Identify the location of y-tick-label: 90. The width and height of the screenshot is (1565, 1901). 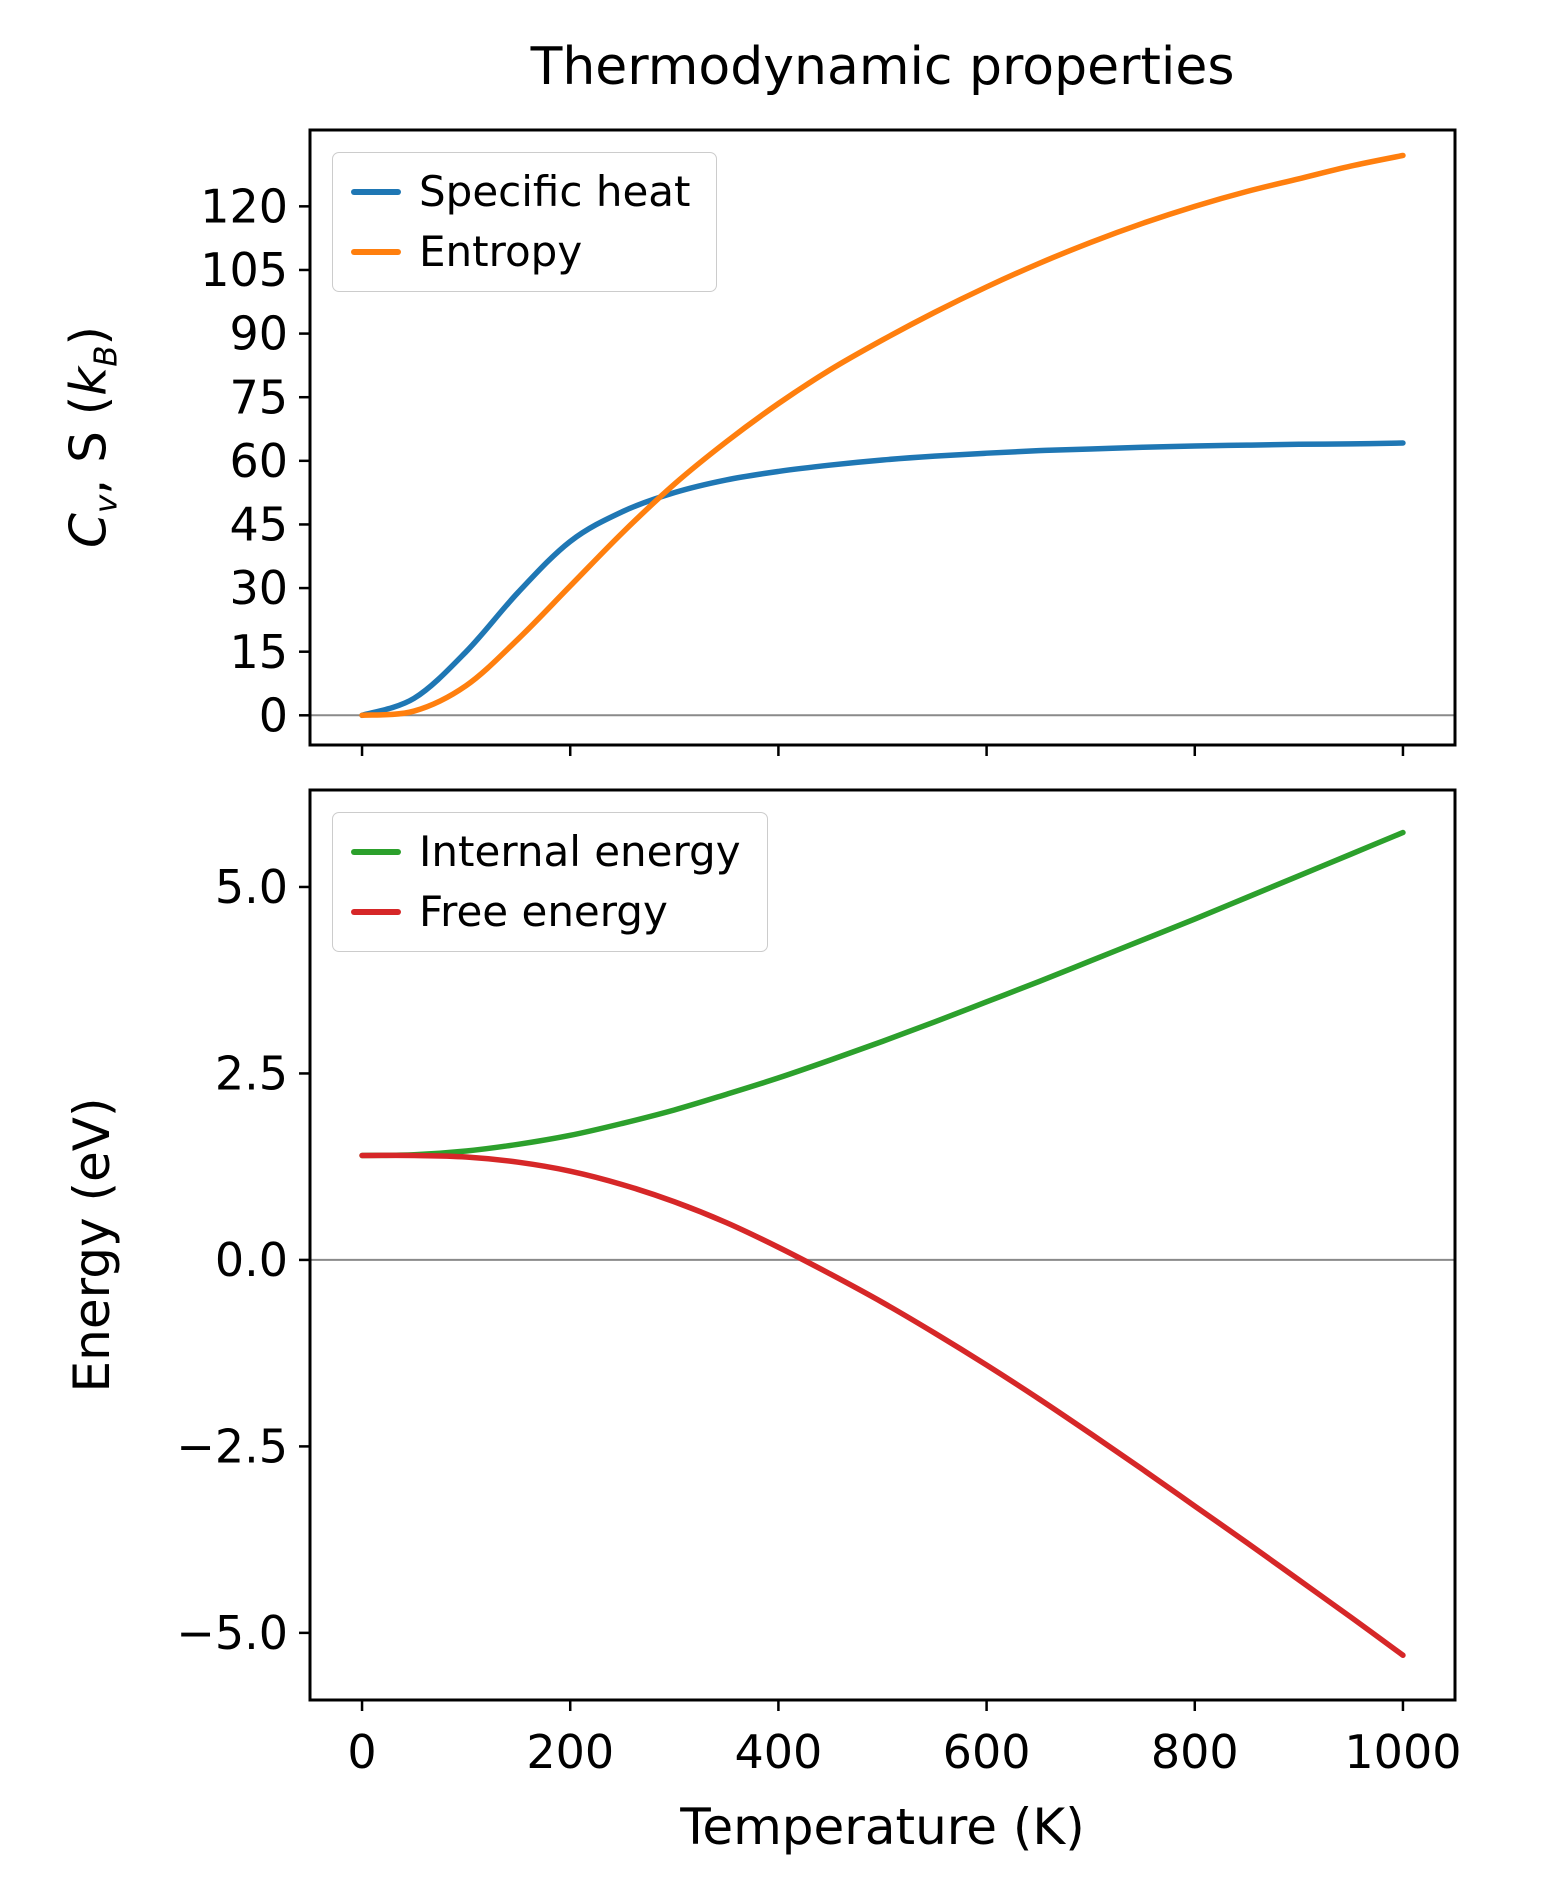
(258, 334).